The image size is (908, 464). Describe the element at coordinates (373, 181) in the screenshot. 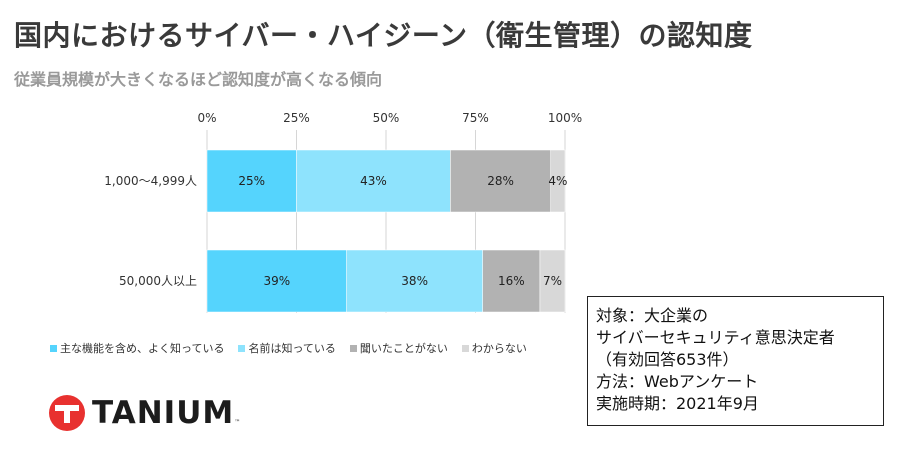

I see `data-label: 43%` at that location.